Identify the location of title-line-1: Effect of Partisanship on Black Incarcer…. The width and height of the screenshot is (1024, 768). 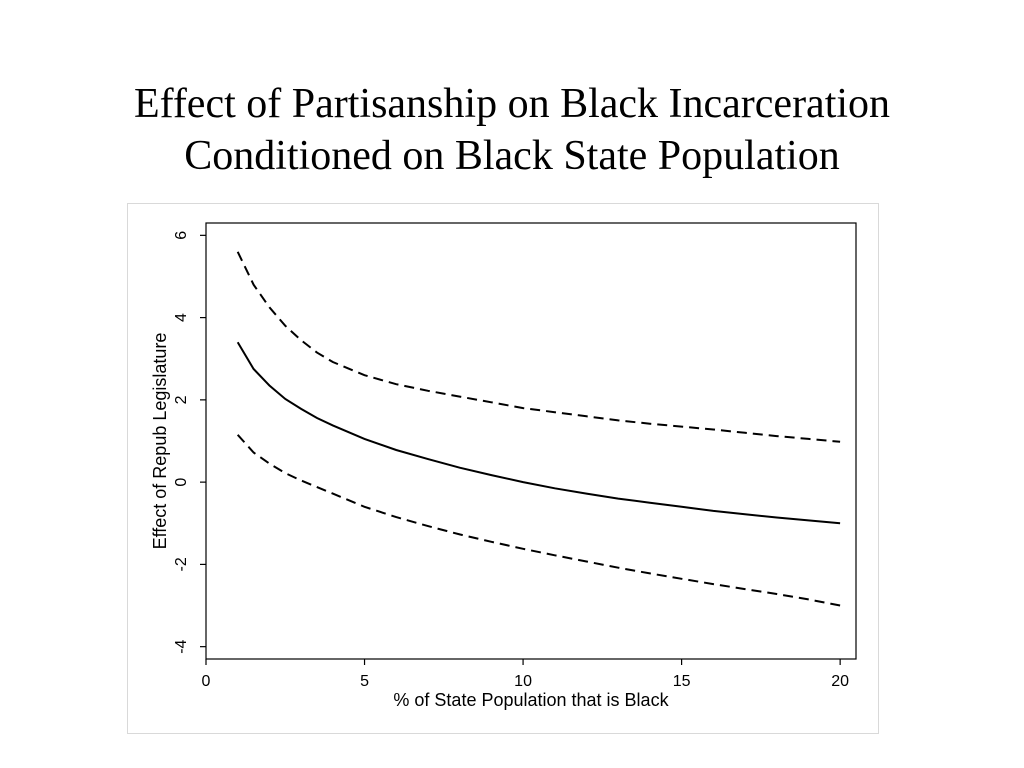
(512, 104).